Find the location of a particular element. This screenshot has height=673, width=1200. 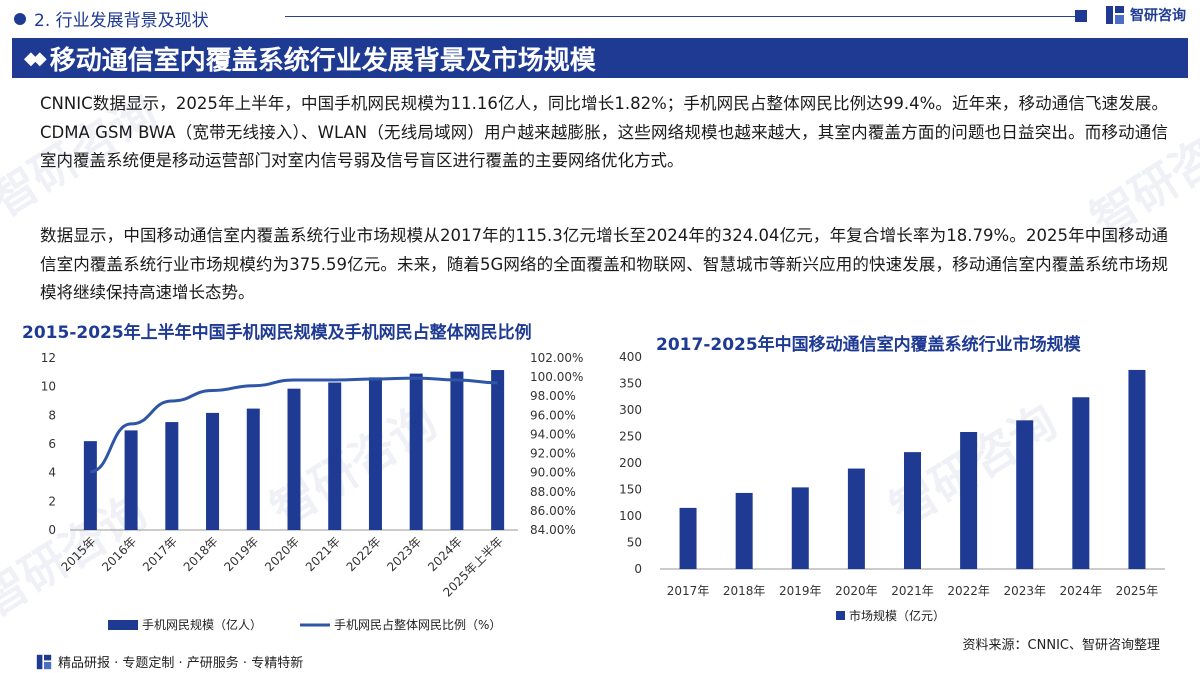

right-axis-tick: 94.00% is located at coordinates (553, 434).